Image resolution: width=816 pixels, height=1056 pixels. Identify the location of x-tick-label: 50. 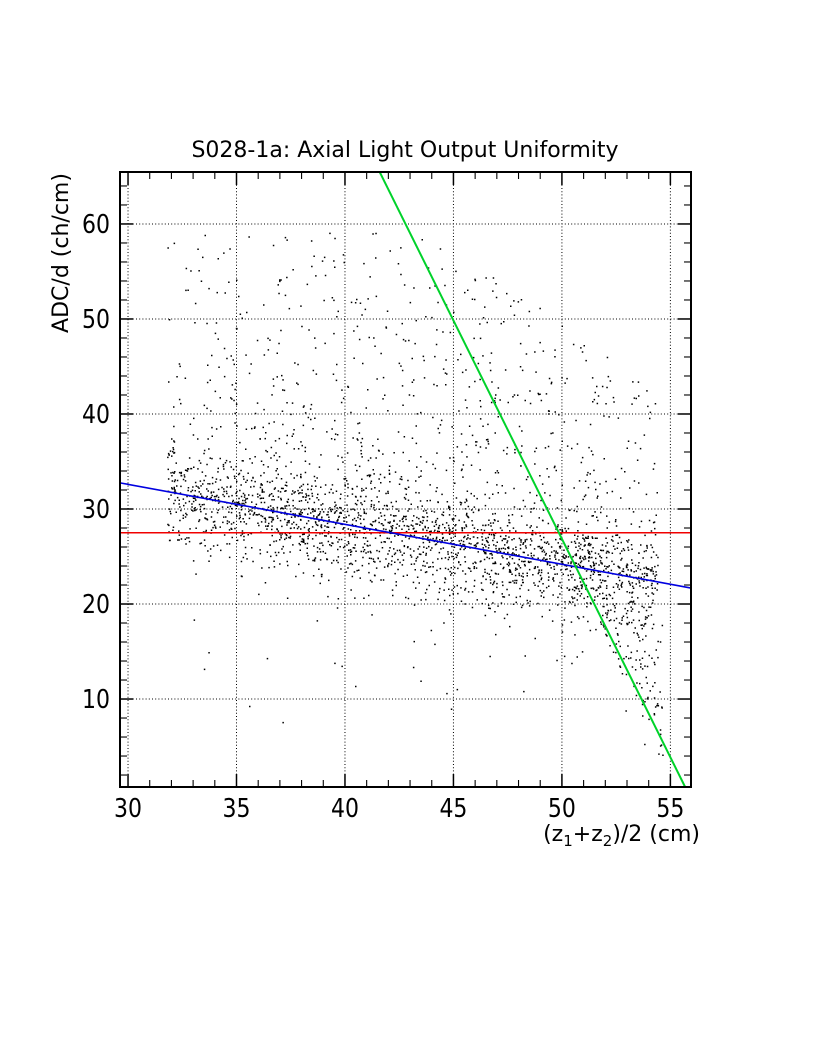
(562, 809).